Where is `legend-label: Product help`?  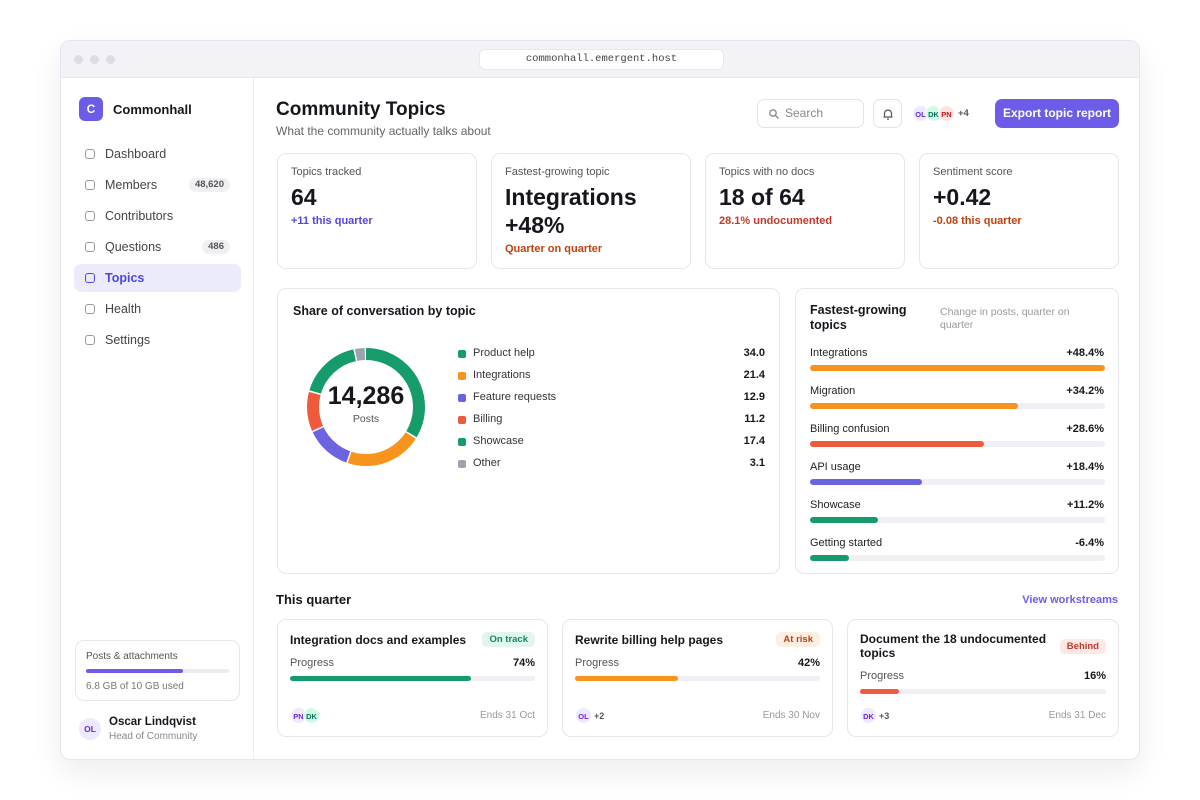
legend-label: Product help is located at coordinates (504, 353).